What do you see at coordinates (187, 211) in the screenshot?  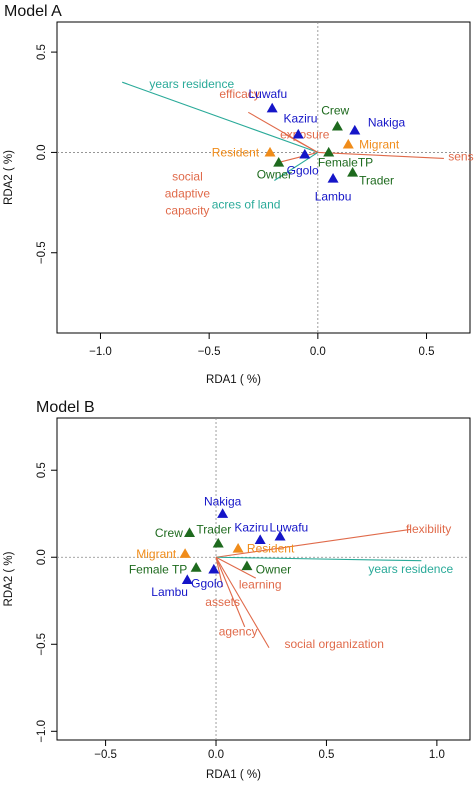 I see `vector-label-line: capacity` at bounding box center [187, 211].